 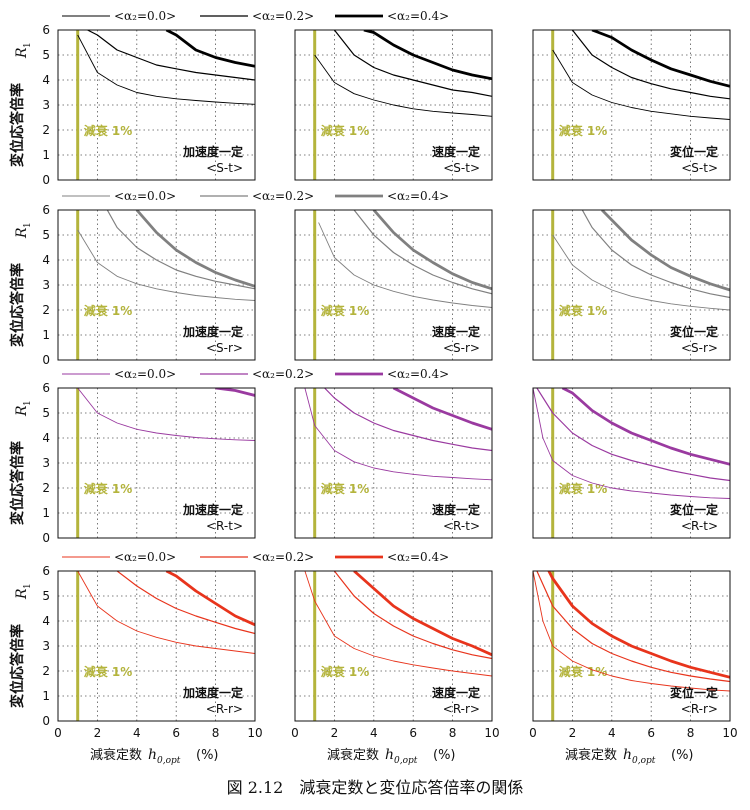 I want to click on y-tick-label: 5, so click(x=46, y=413).